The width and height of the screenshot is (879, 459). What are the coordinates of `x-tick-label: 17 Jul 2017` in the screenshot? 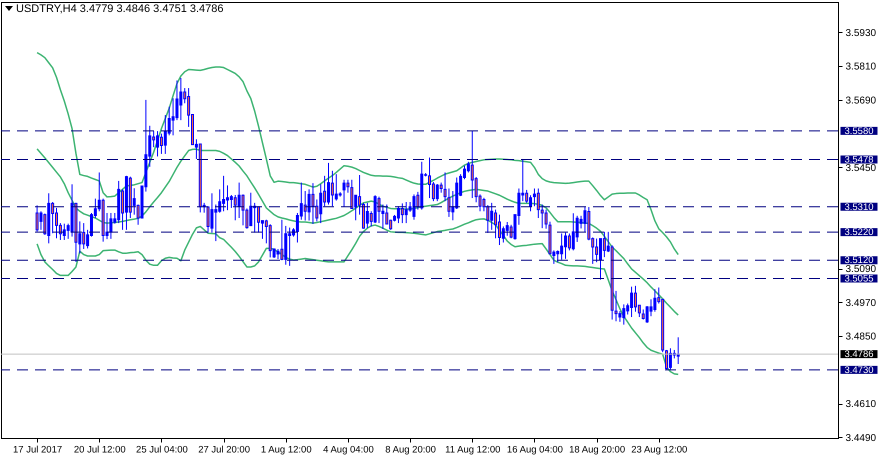 It's located at (37, 450).